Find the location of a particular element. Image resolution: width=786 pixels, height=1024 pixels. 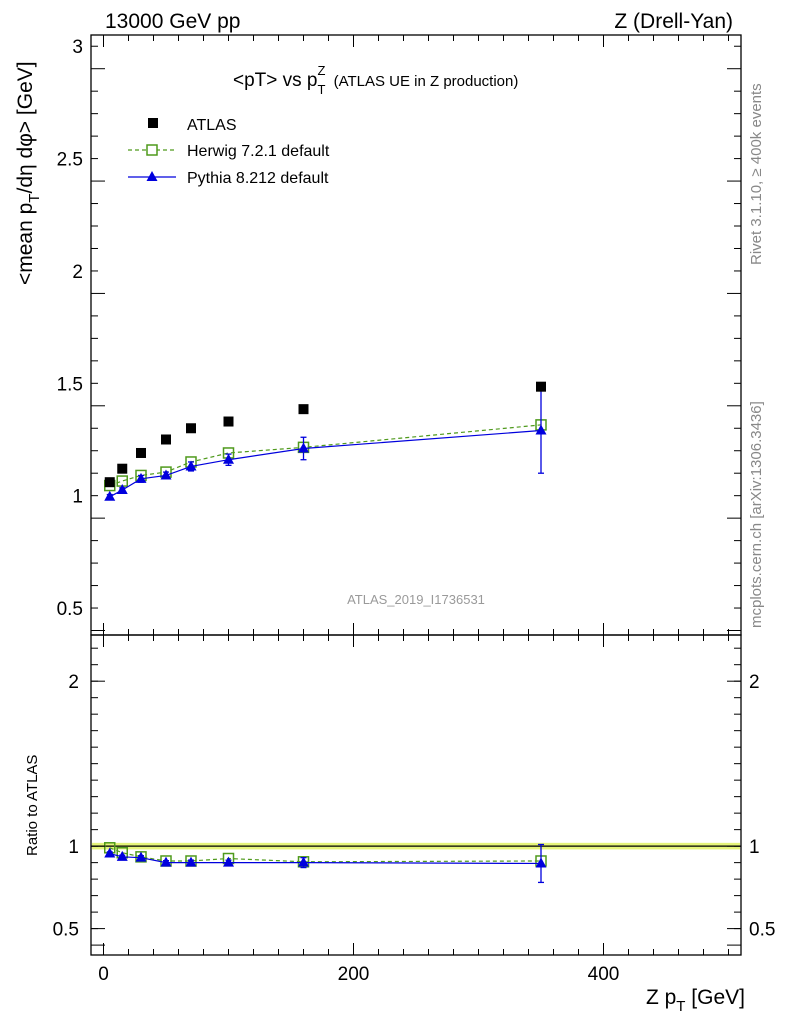

herwig-line is located at coordinates (325, 455).